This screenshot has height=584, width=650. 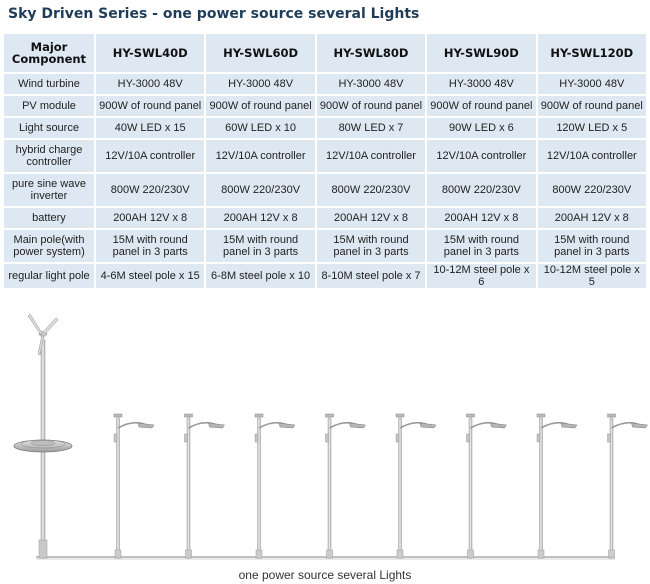 I want to click on row-label: Light source, so click(x=49, y=128).